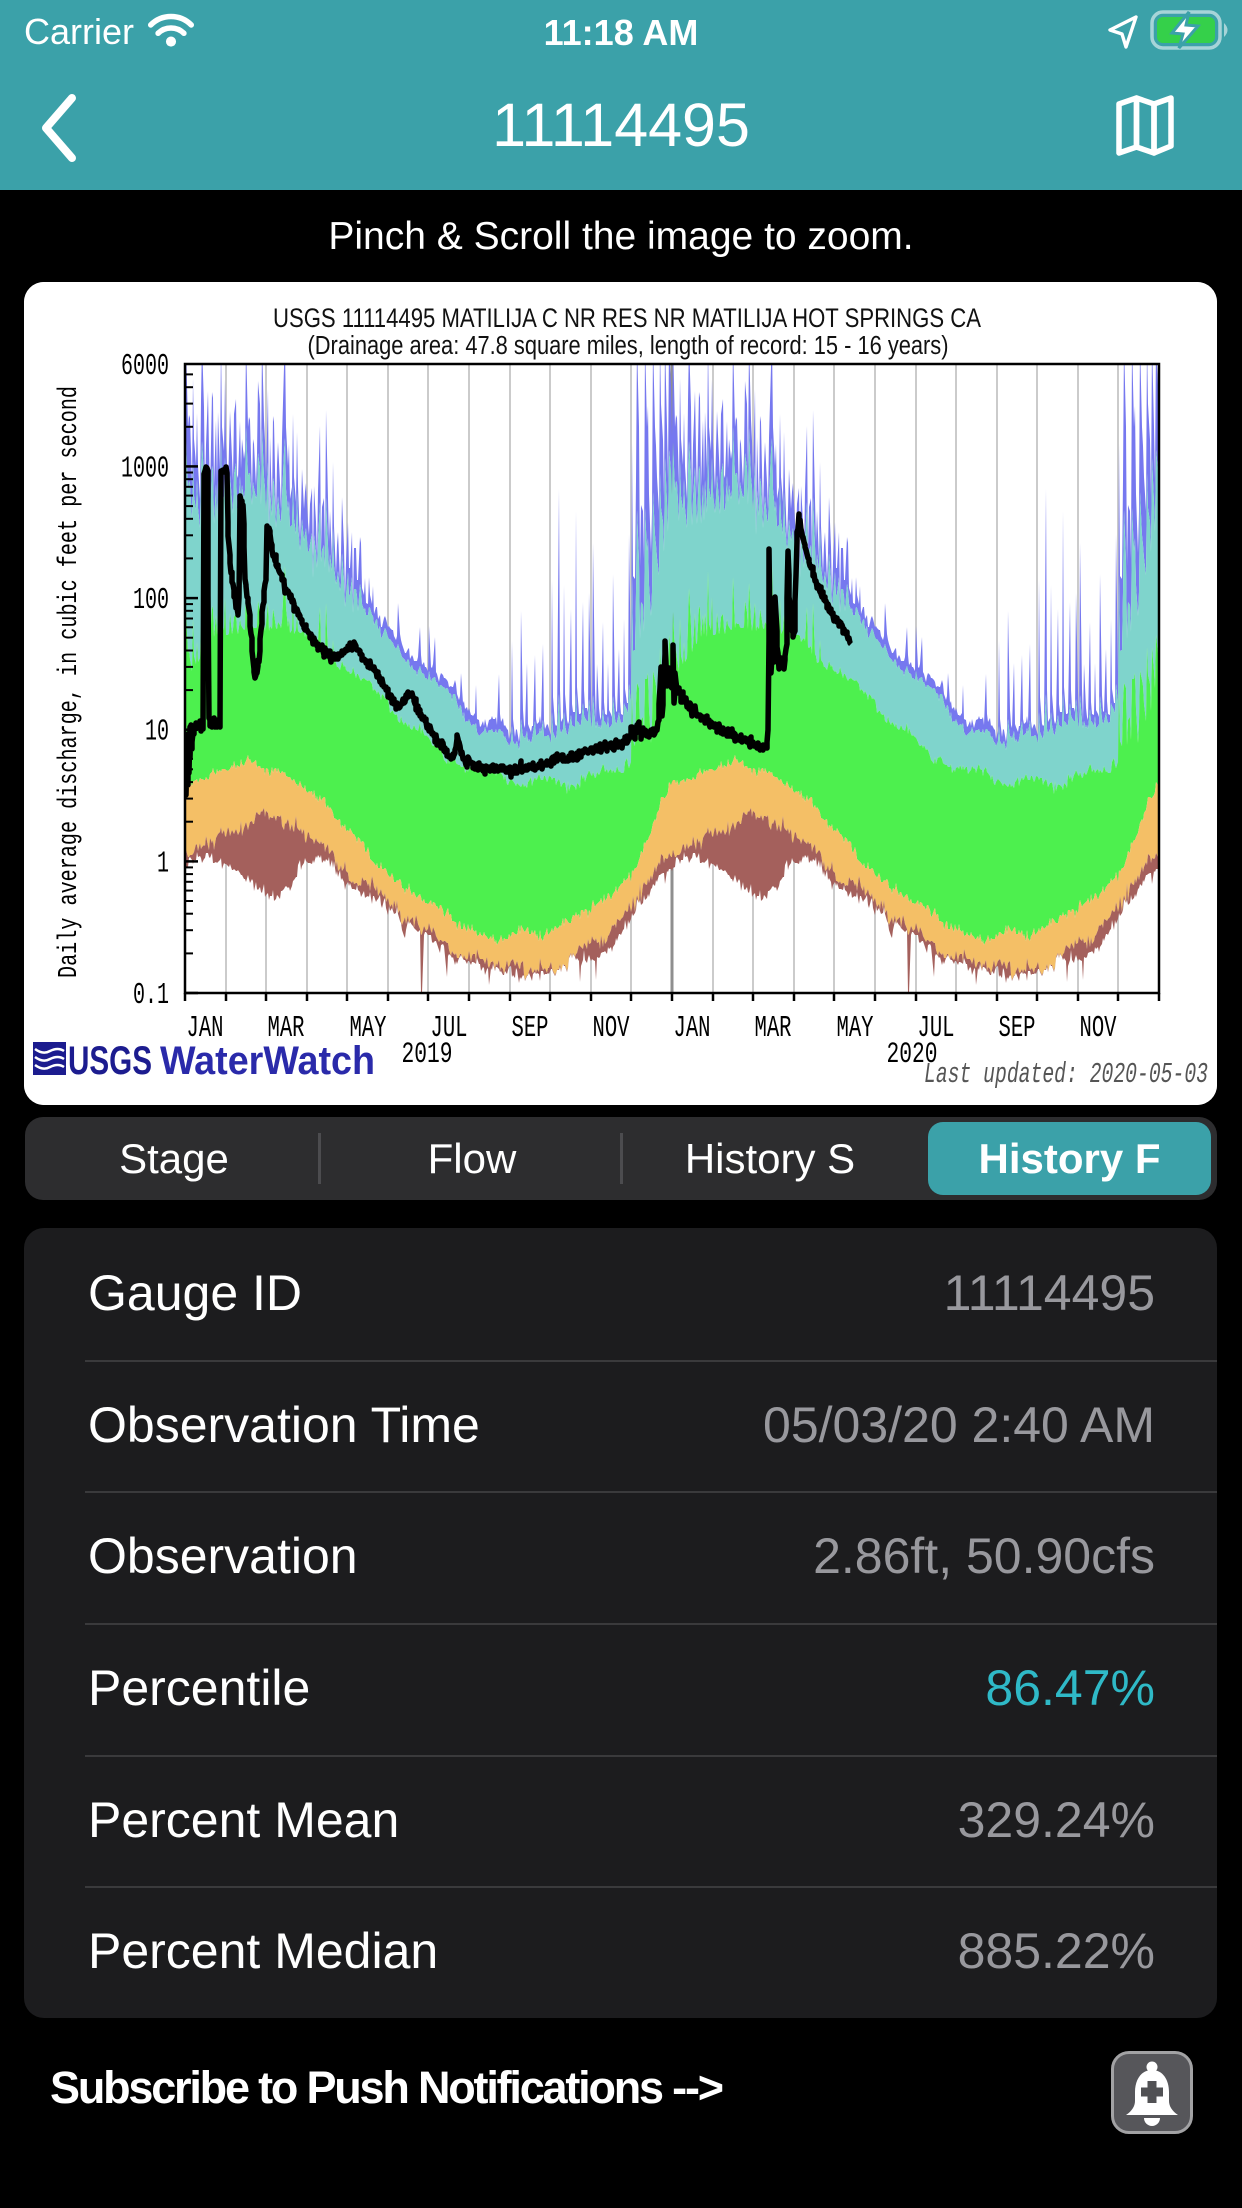 The image size is (1242, 2208). I want to click on svg-text: 2020, so click(912, 1055).